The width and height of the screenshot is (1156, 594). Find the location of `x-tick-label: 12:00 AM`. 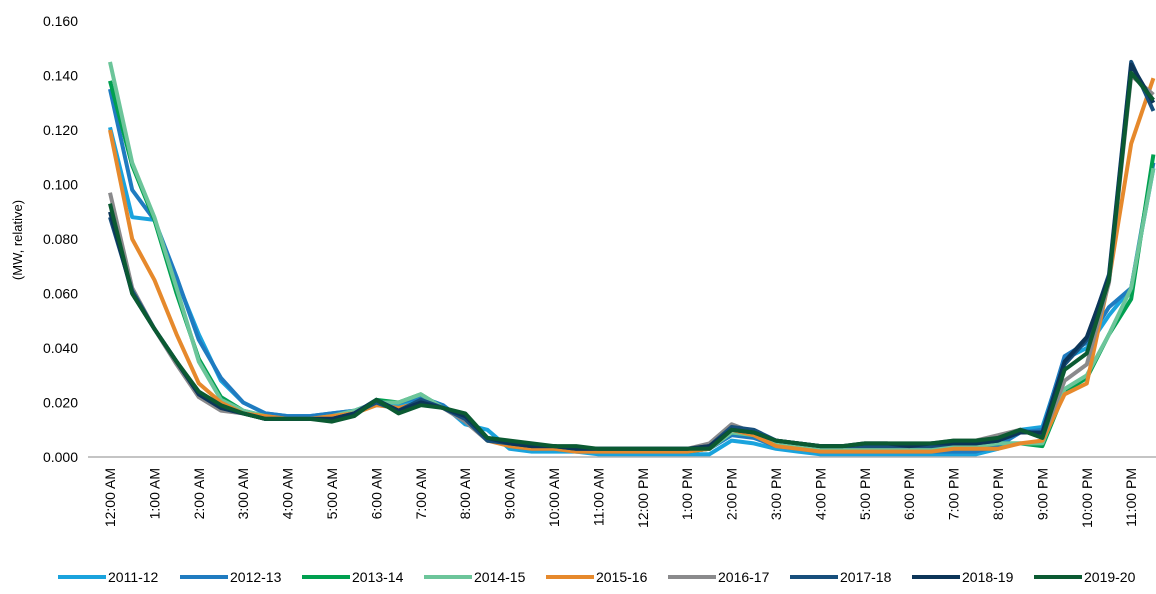

x-tick-label: 12:00 AM is located at coordinates (110, 497).